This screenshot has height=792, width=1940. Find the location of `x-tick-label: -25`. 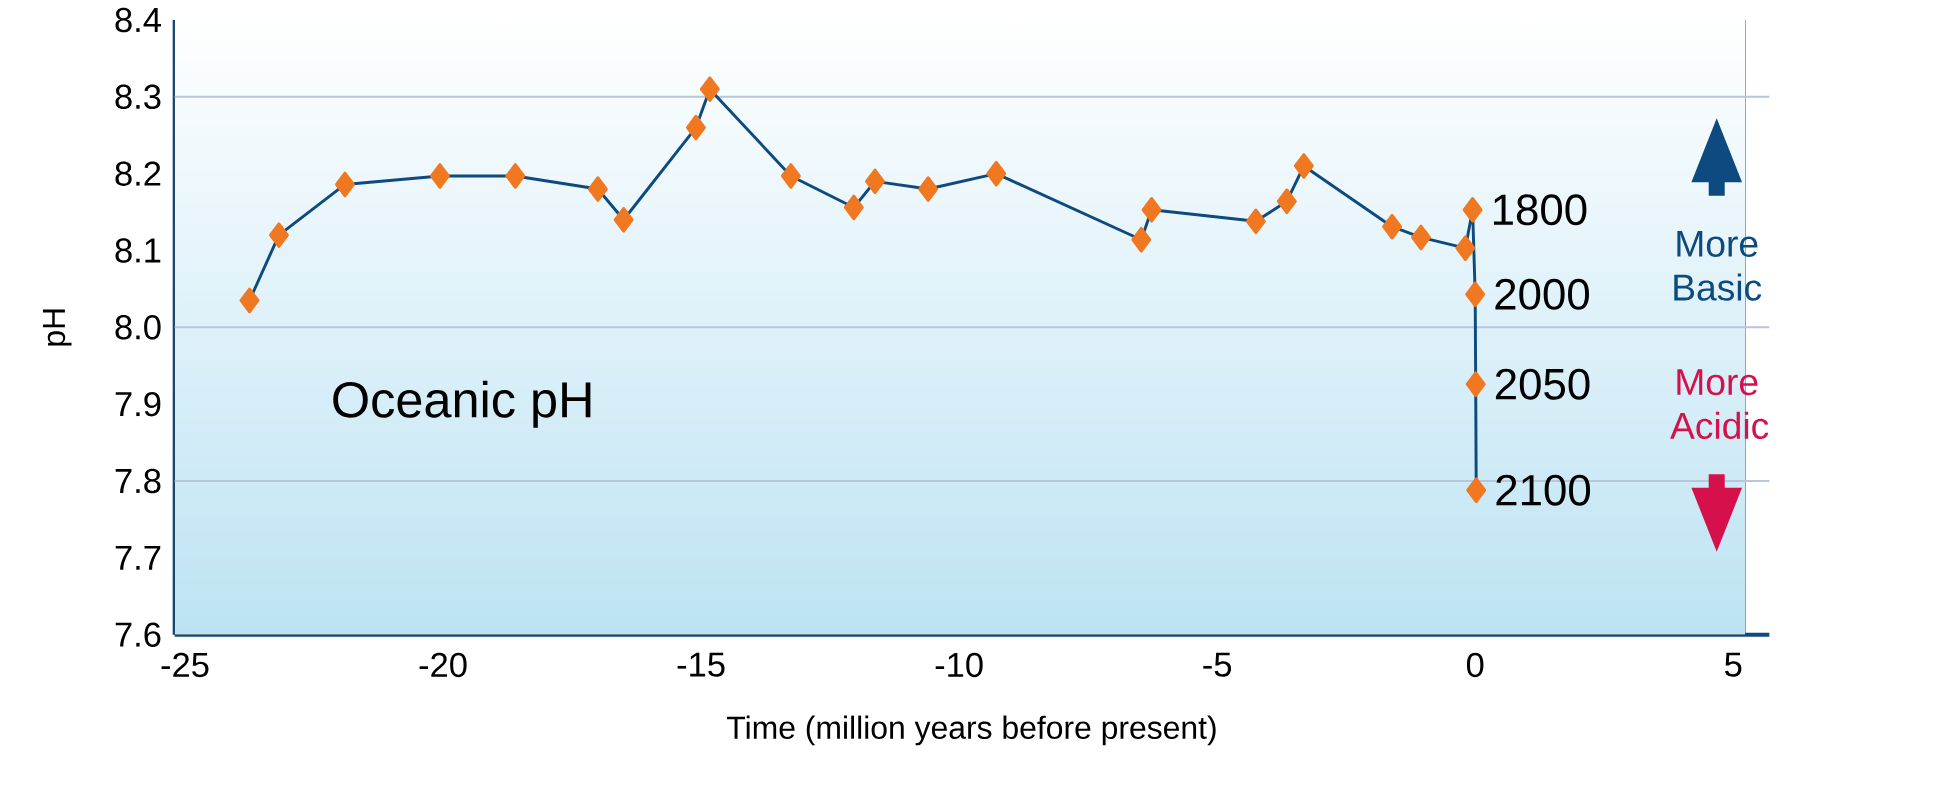

x-tick-label: -25 is located at coordinates (185, 665).